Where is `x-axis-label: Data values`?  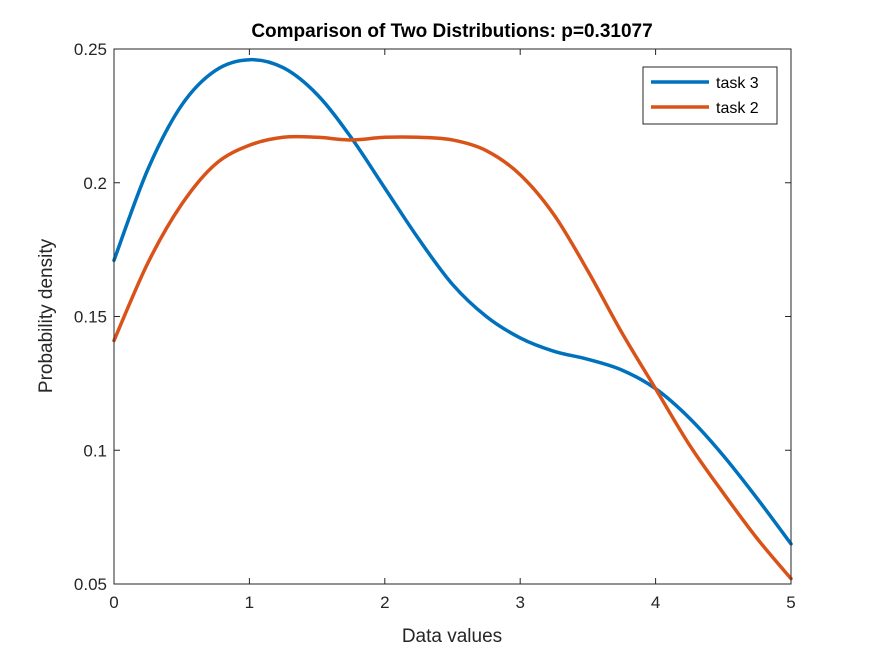 x-axis-label: Data values is located at coordinates (452, 636).